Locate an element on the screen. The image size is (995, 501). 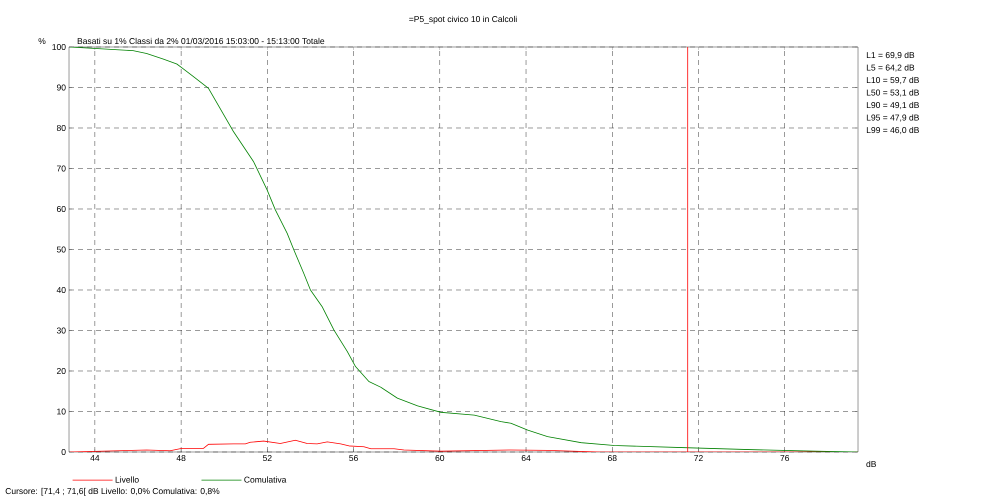
text: L5 = 64,2 dB is located at coordinates (890, 68).